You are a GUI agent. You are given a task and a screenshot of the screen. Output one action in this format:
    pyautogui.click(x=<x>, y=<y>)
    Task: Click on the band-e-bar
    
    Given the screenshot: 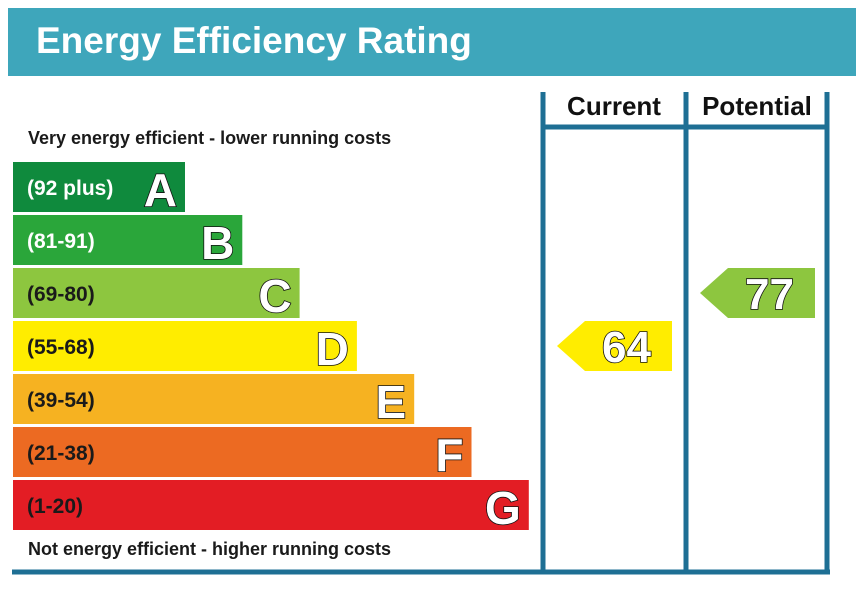 What is the action you would take?
    pyautogui.click(x=214, y=399)
    